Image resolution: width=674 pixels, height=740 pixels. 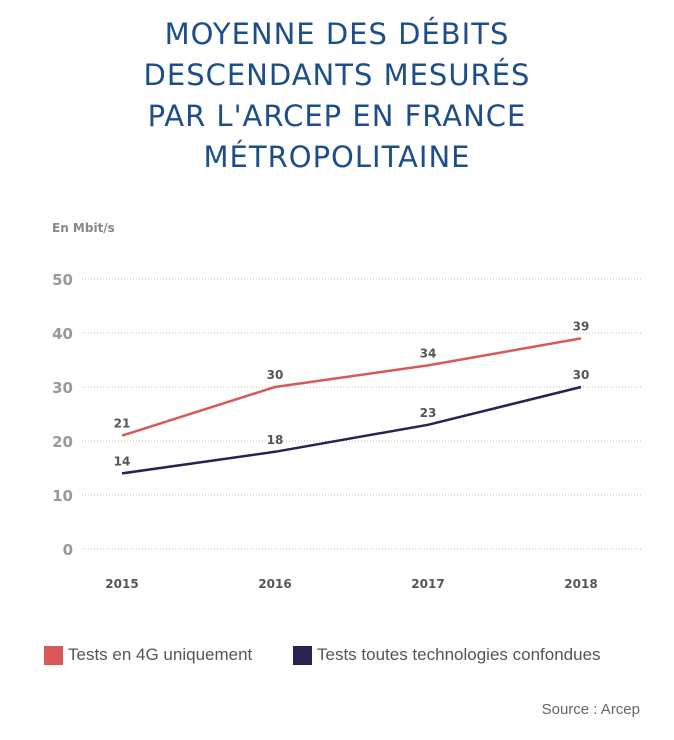 What do you see at coordinates (302, 655) in the screenshot?
I see `legend-swatch-all` at bounding box center [302, 655].